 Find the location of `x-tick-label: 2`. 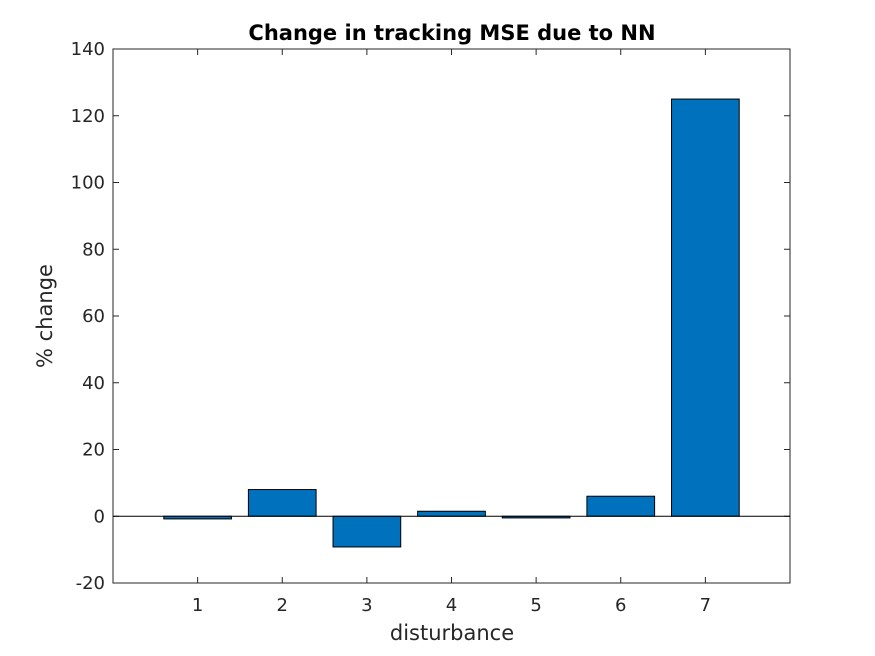

x-tick-label: 2 is located at coordinates (282, 605).